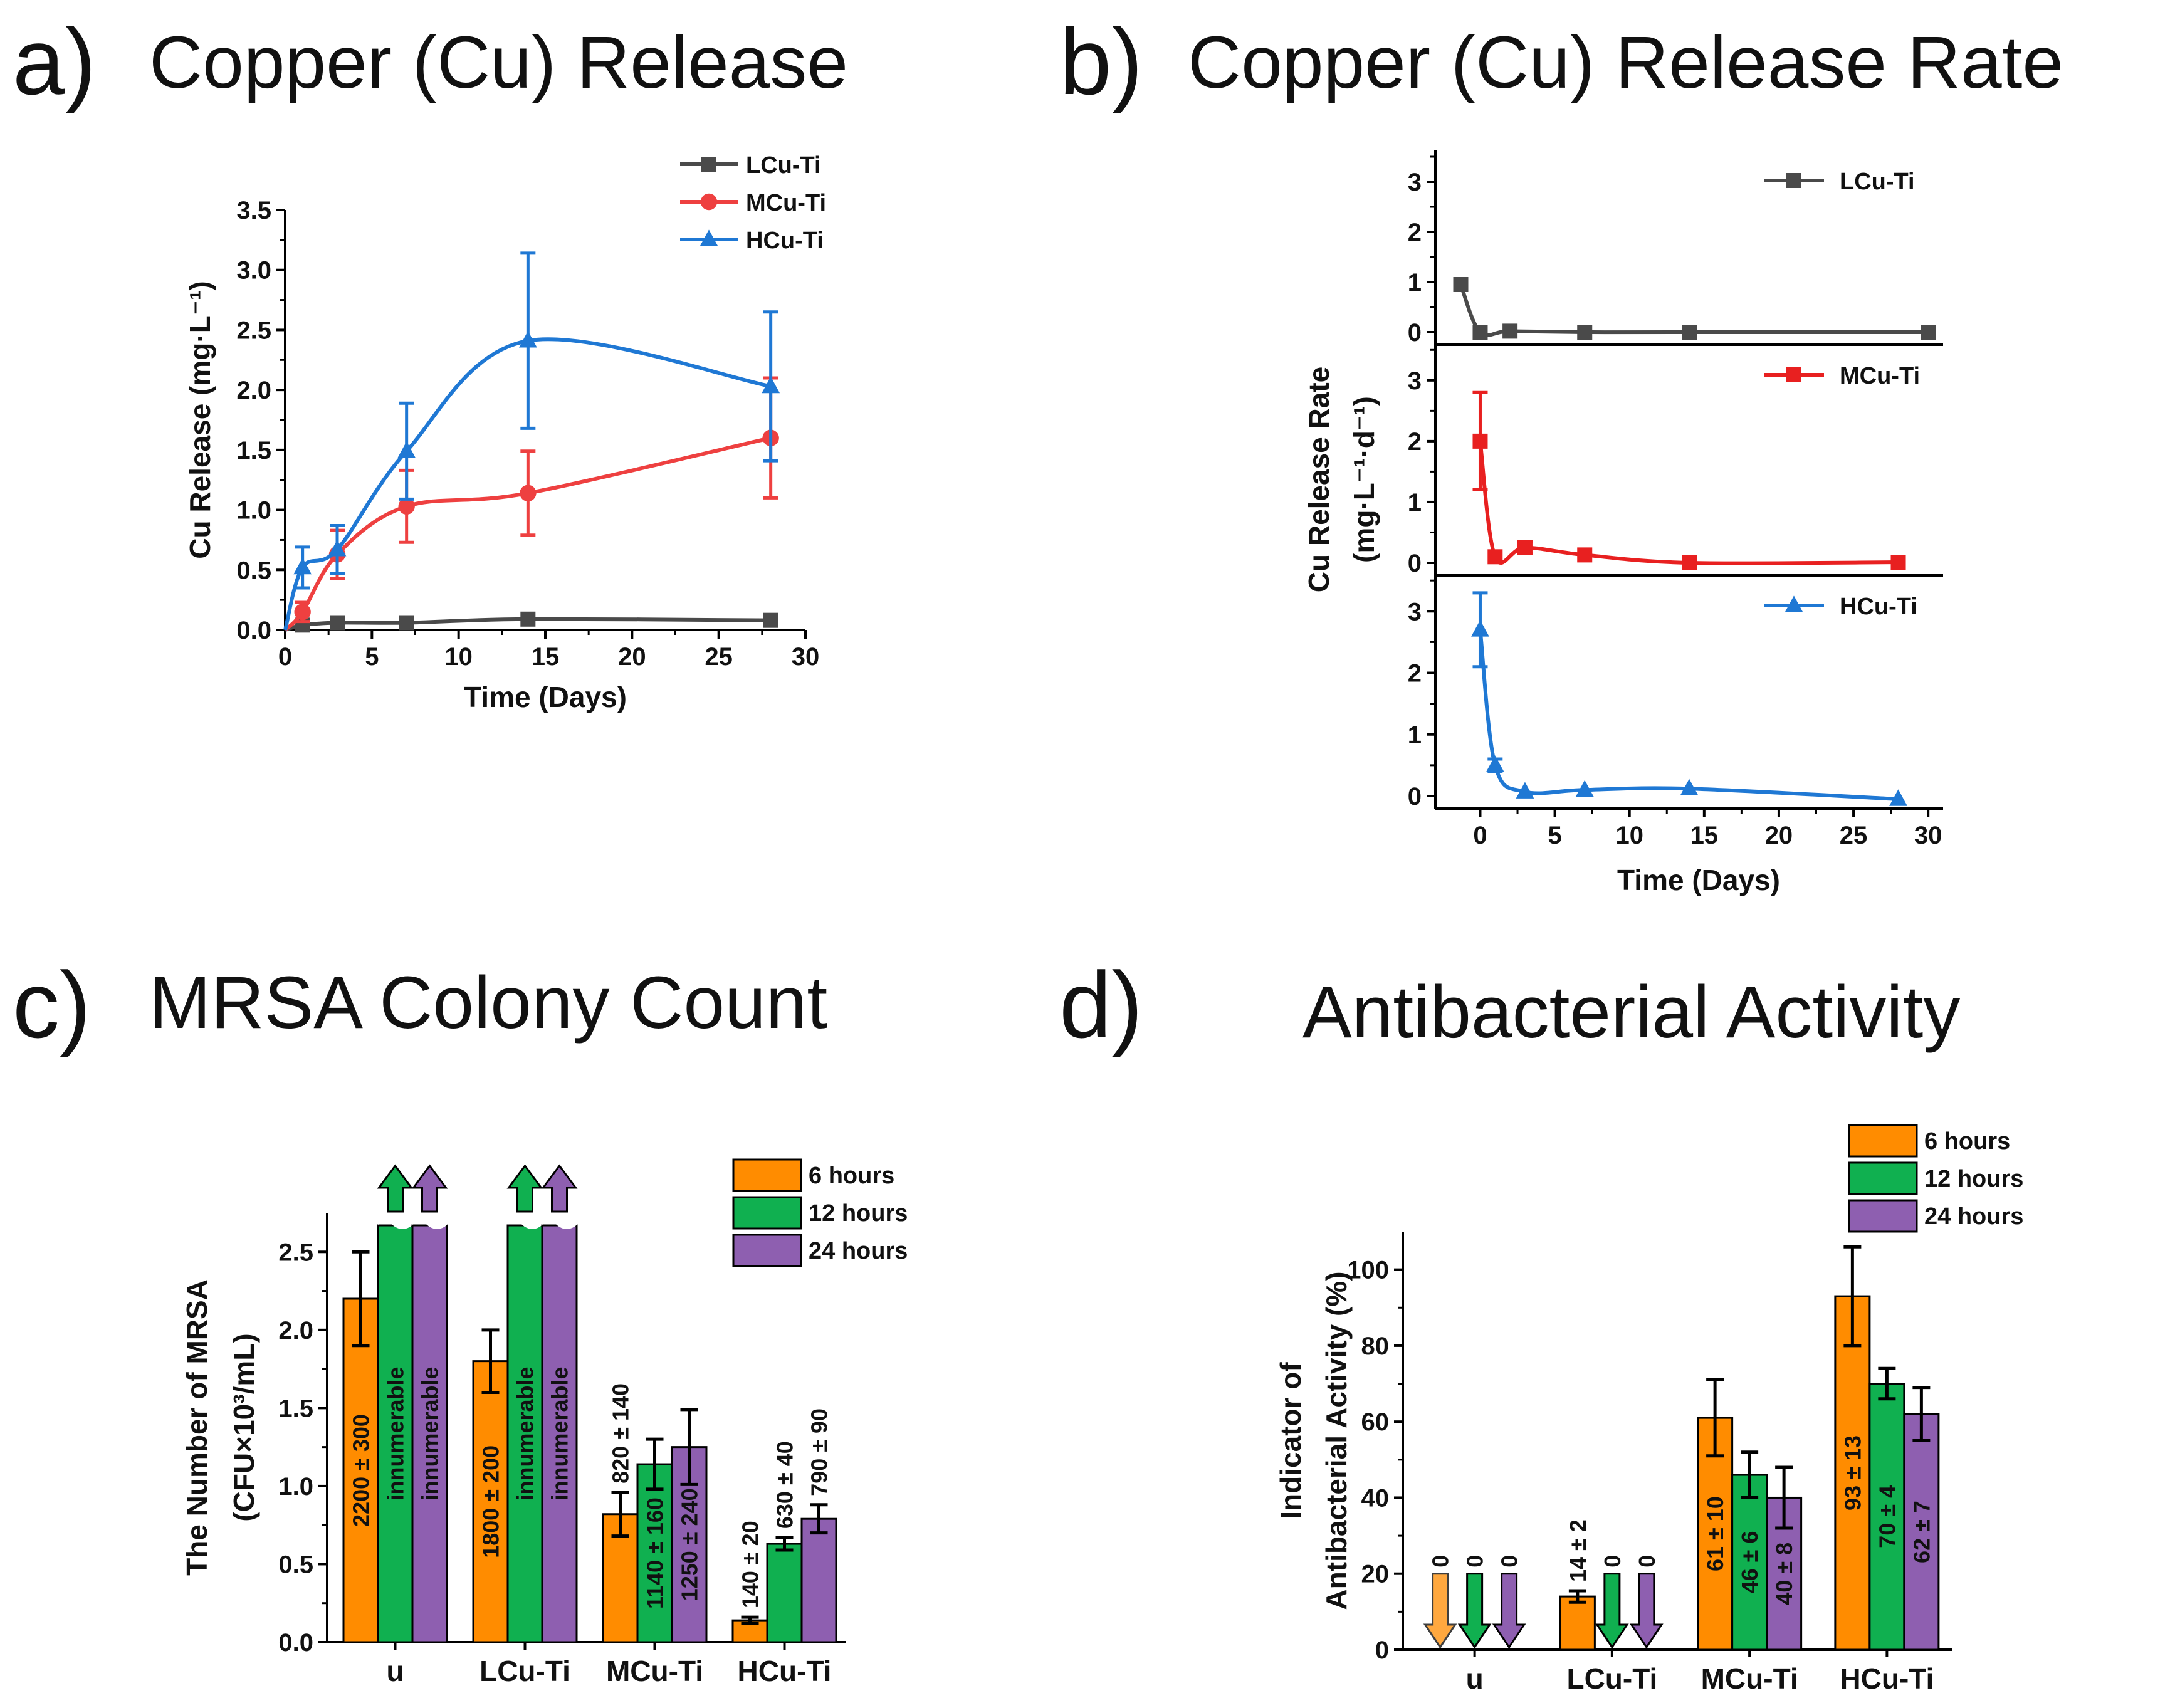 The height and width of the screenshot is (1708, 2175). Describe the element at coordinates (1779, 835) in the screenshot. I see `x-tick-label: 20` at that location.